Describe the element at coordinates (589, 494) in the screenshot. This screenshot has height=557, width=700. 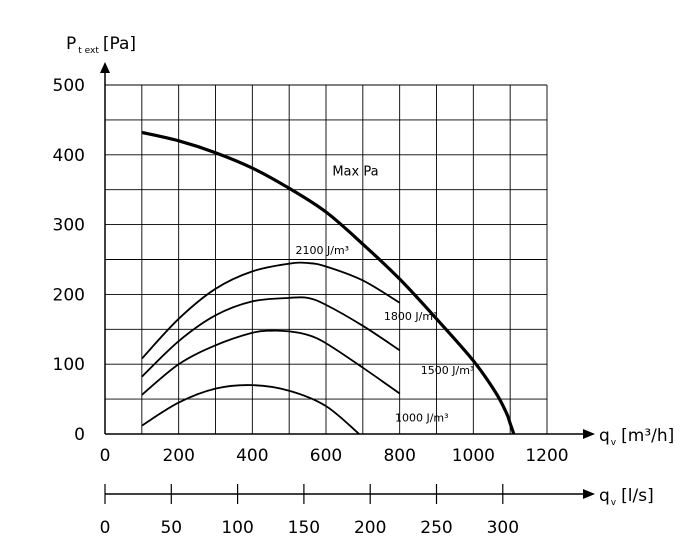
I see `x-axis-secondary-arrow` at that location.